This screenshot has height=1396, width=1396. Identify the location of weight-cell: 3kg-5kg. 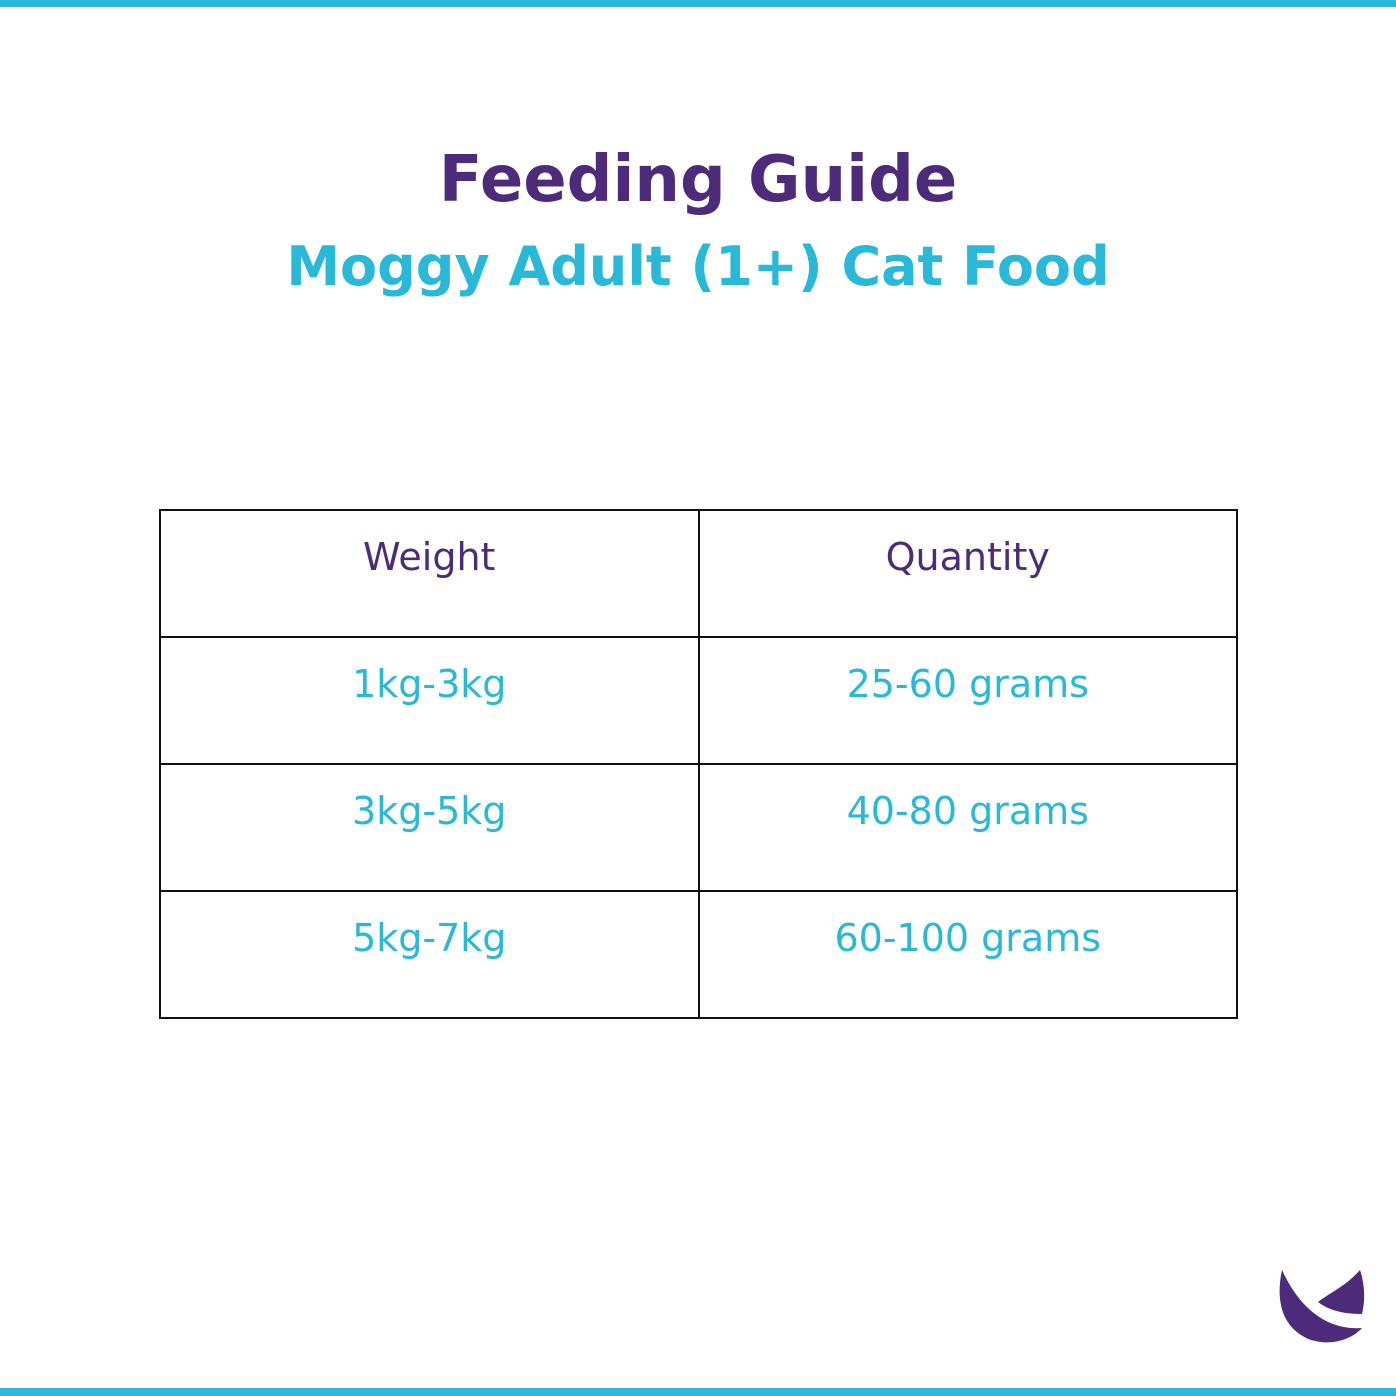
(429, 827).